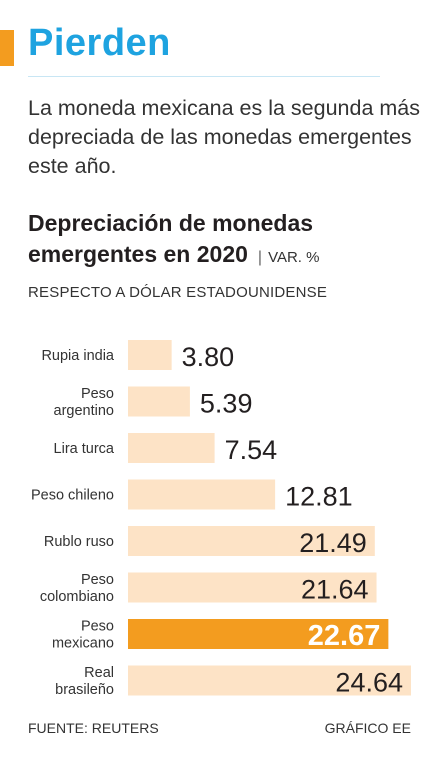 The image size is (441, 768). What do you see at coordinates (226, 404) in the screenshot?
I see `value-label-1: 5.39` at bounding box center [226, 404].